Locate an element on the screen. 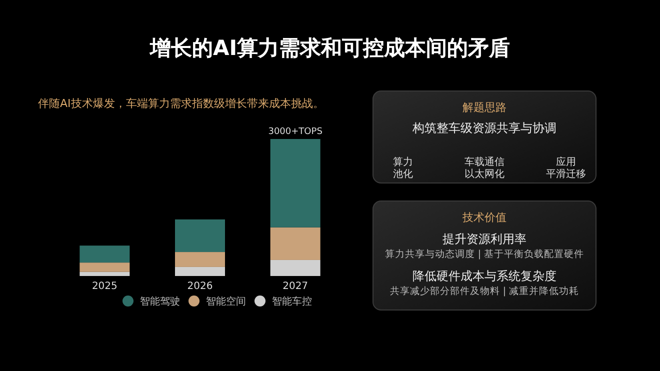 The image size is (660, 371). x-tick-label: 2026 is located at coordinates (200, 286).